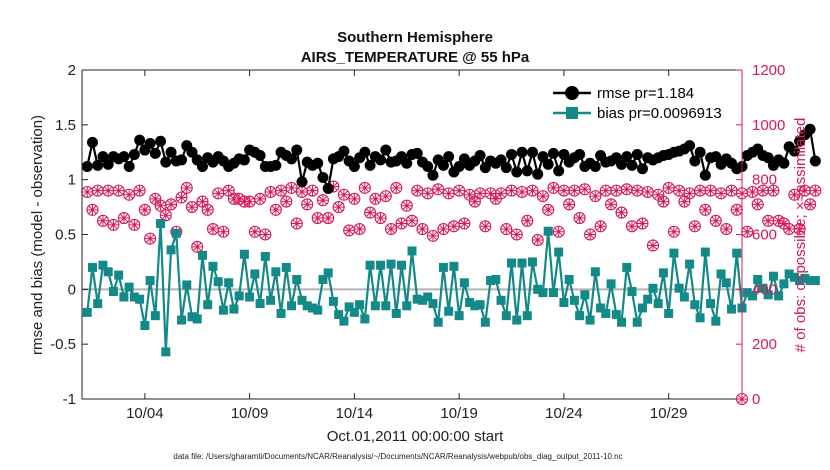 This screenshot has width=830, height=470. I want to click on legend-label: rmse pr=1.184, so click(645, 93).